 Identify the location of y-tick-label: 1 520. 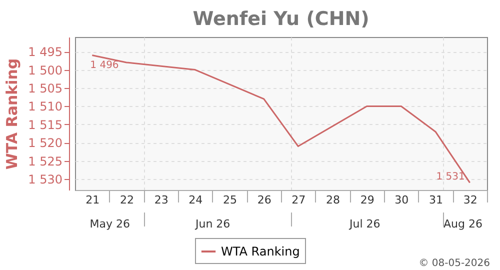
(45, 143).